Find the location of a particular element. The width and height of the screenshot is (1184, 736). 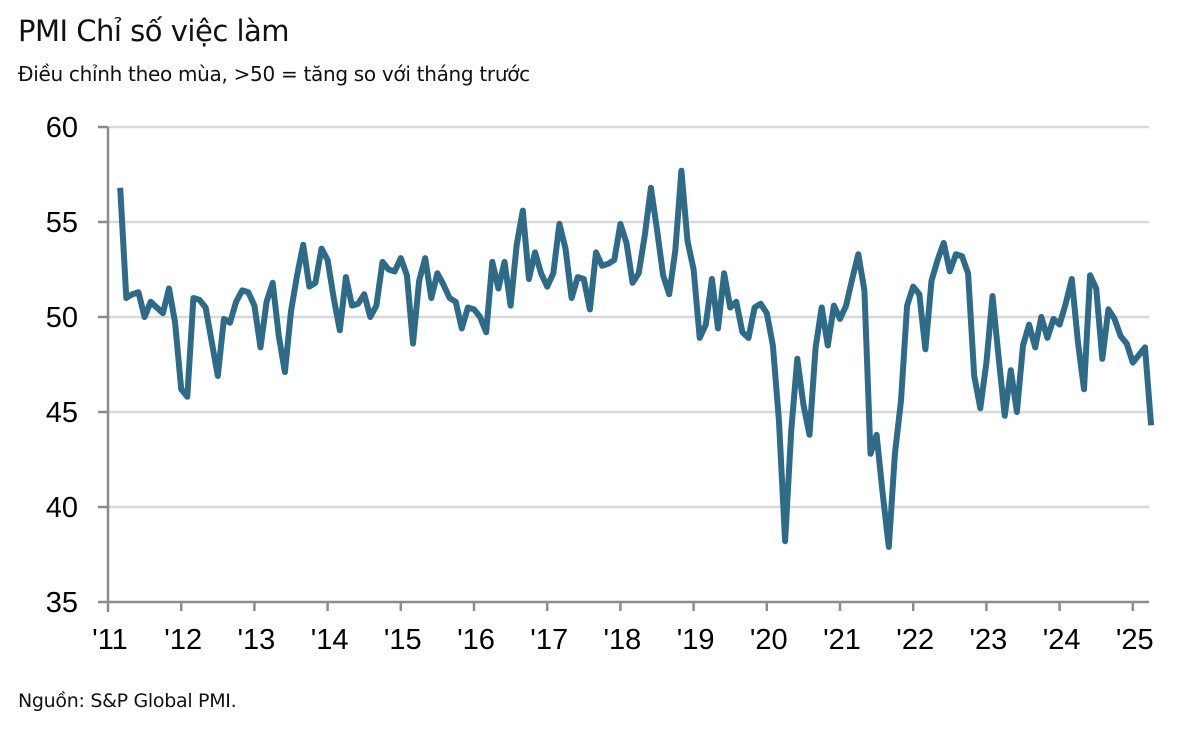

x-tick-label: '16 is located at coordinates (476, 640).